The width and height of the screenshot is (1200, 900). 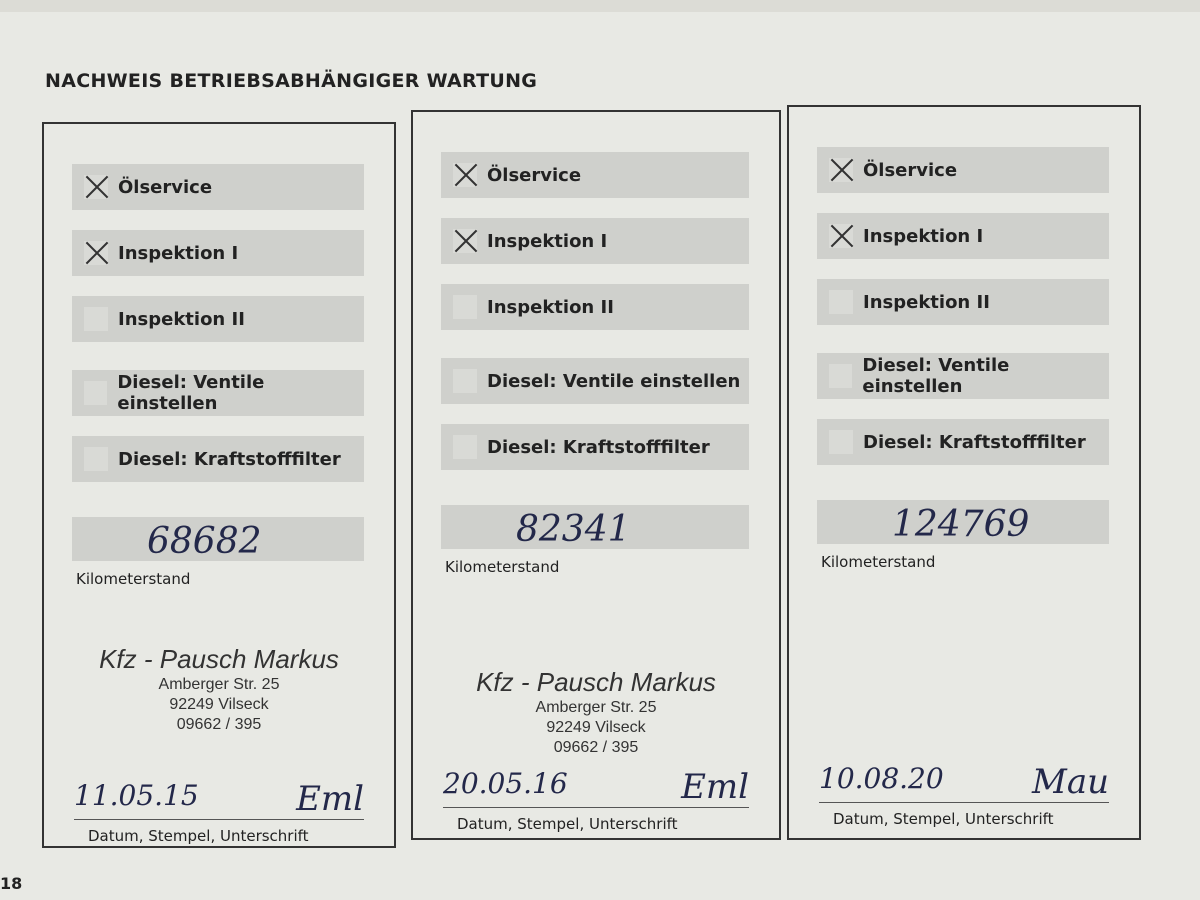 I want to click on page-number: 18, so click(x=11, y=883).